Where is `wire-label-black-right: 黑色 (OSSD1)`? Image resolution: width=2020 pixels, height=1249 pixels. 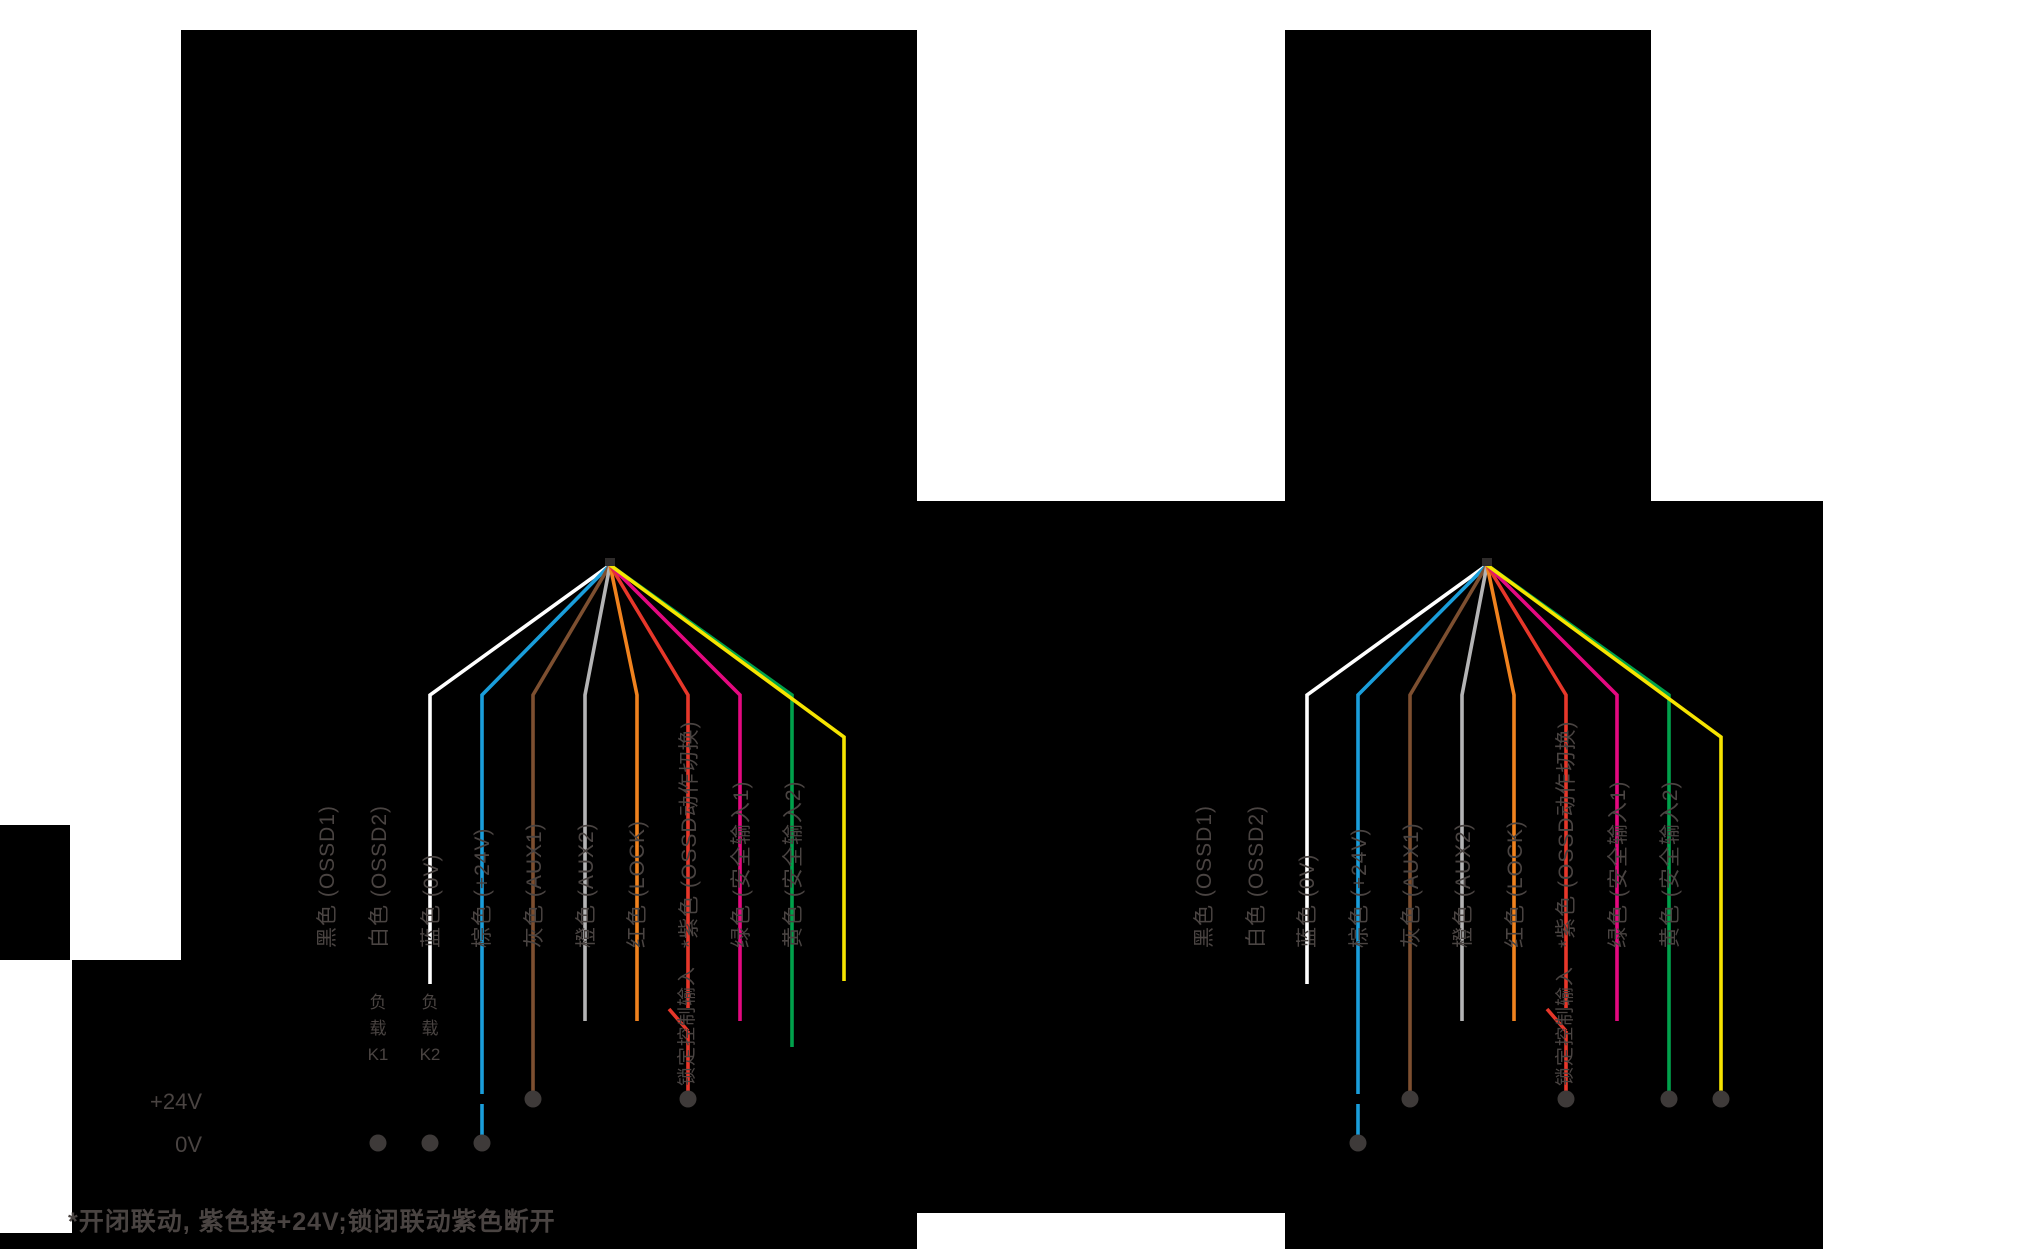
wire-label-black-right: 黑色 (OSSD1) is located at coordinates (1204, 876).